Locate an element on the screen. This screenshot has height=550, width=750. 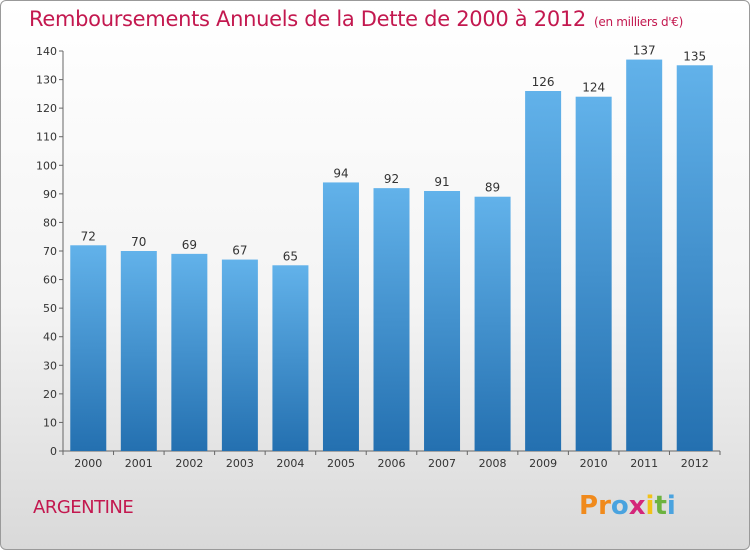
y-tick-label: 80 is located at coordinates (50, 222).